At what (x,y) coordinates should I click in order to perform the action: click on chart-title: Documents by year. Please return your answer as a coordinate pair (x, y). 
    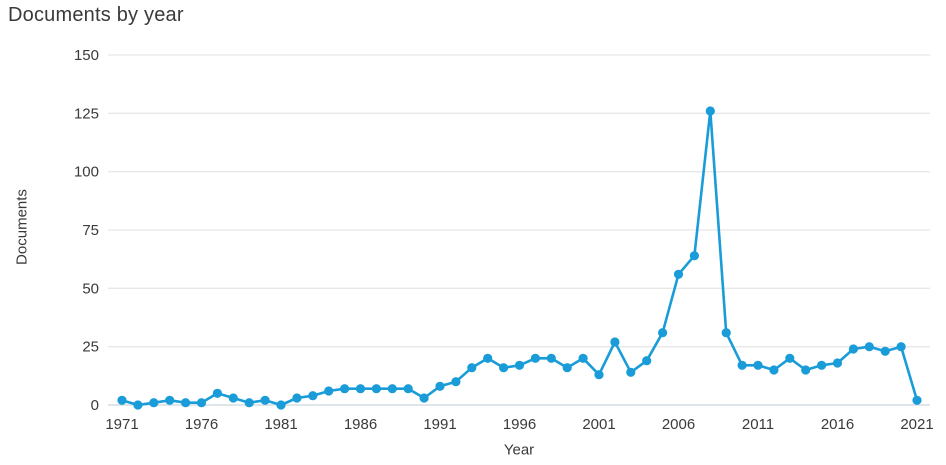
    Looking at the image, I should click on (96, 15).